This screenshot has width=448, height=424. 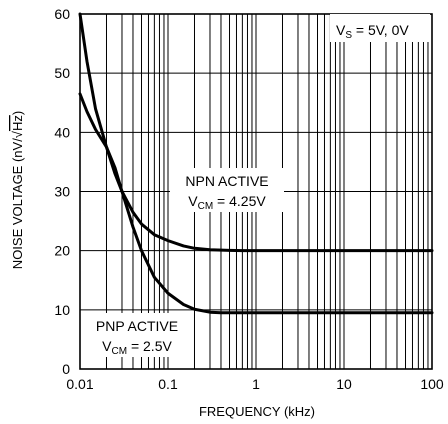 What do you see at coordinates (62, 132) in the screenshot?
I see `y-tick-label: 40` at bounding box center [62, 132].